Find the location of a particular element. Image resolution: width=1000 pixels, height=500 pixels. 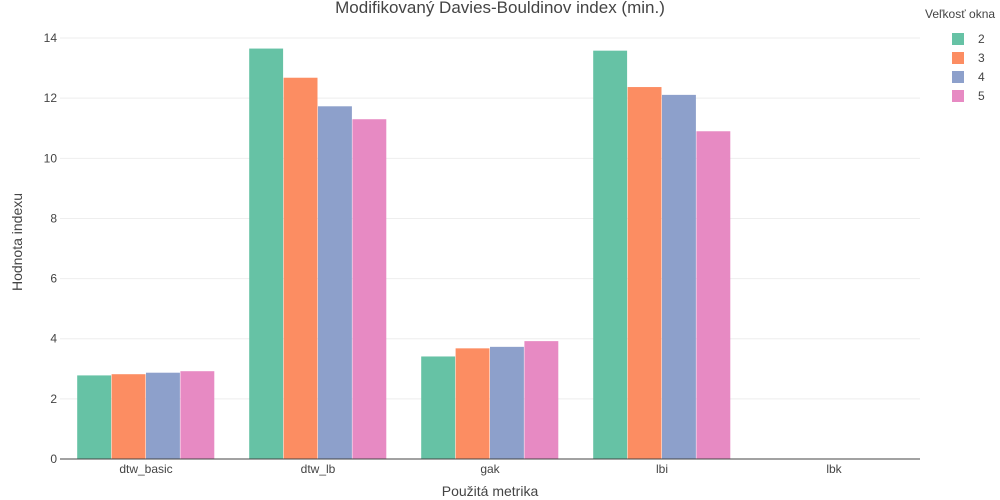

y-axis-title: Hodnota indexu is located at coordinates (17, 242).